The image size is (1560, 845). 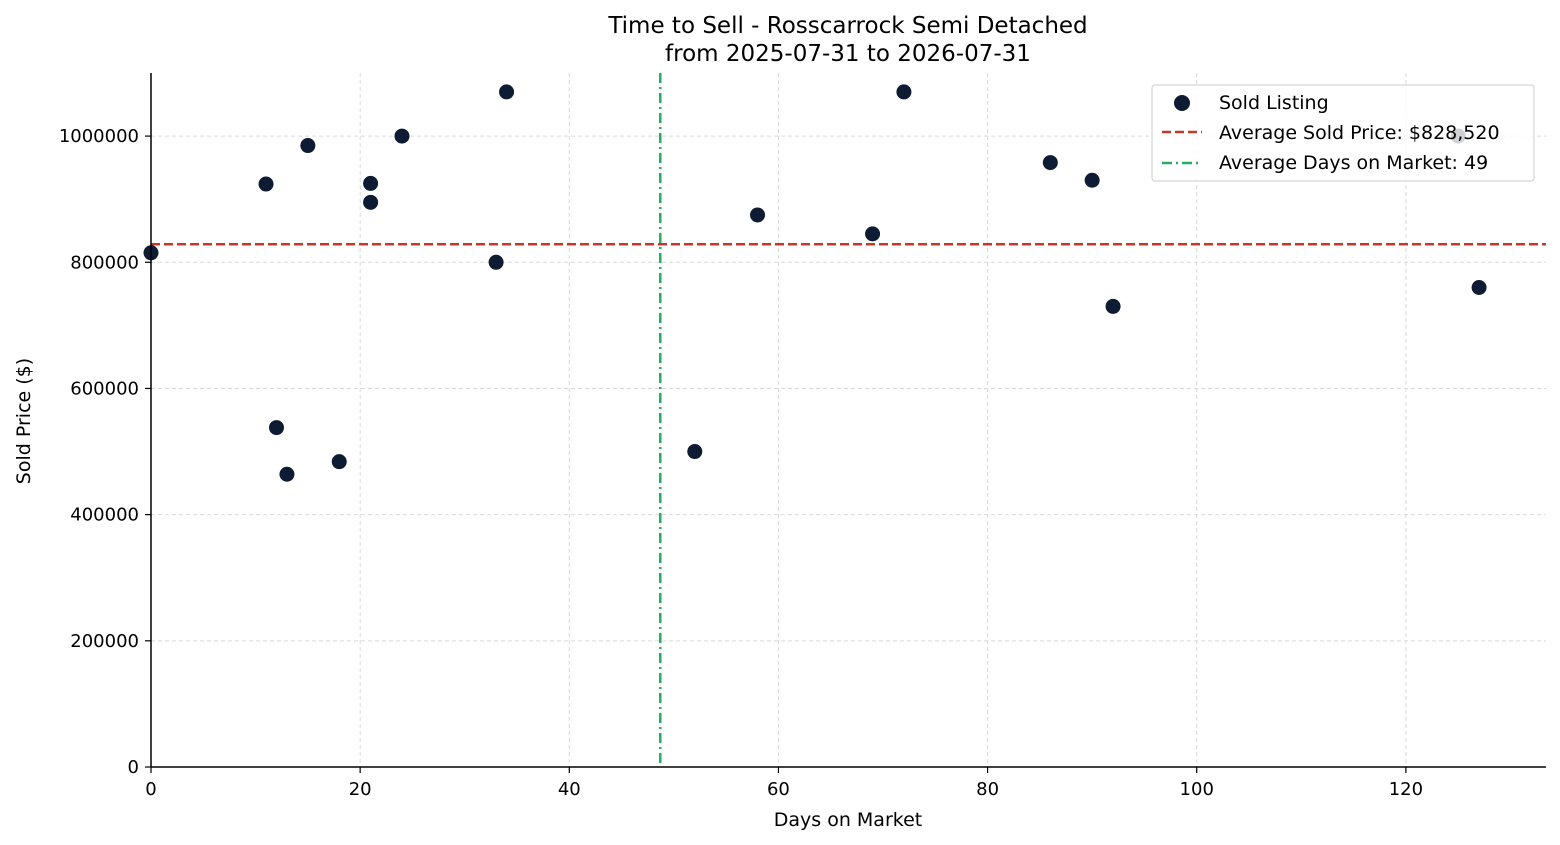 I want to click on y-tick-label: 800000, so click(x=104, y=262).